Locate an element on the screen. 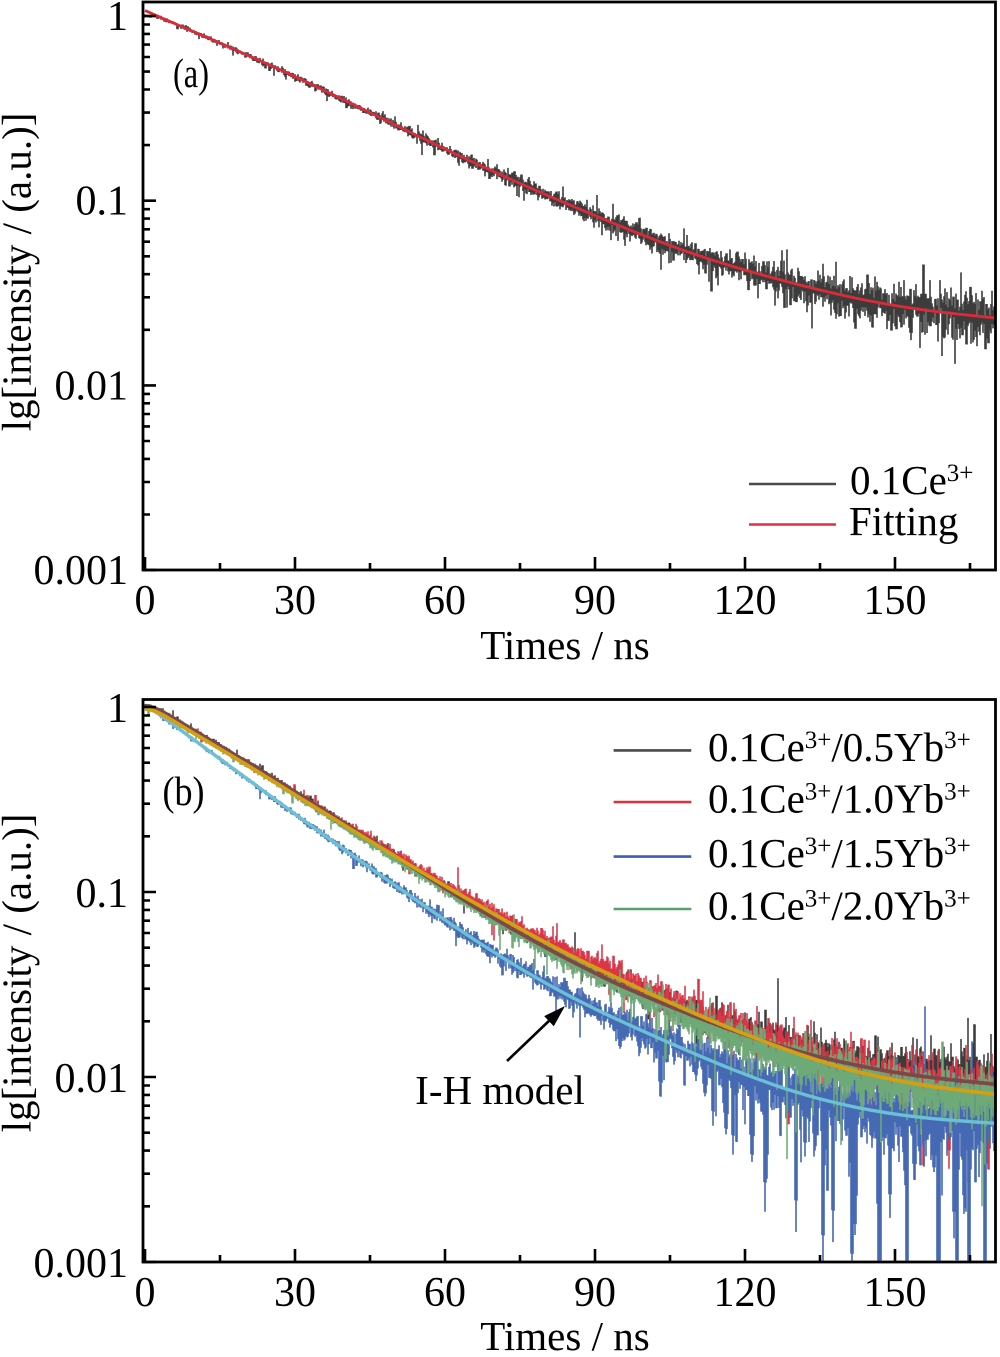  svg-text: 0.1Ce3+/2.0Yb3+ is located at coordinates (839, 906).